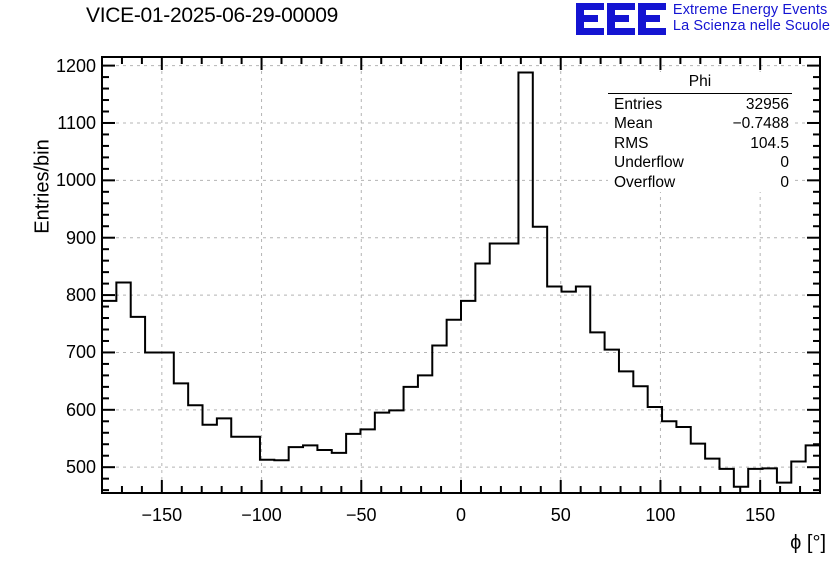 This screenshot has height=572, width=836. Describe the element at coordinates (645, 182) in the screenshot. I see `stats-key: Overflow` at that location.